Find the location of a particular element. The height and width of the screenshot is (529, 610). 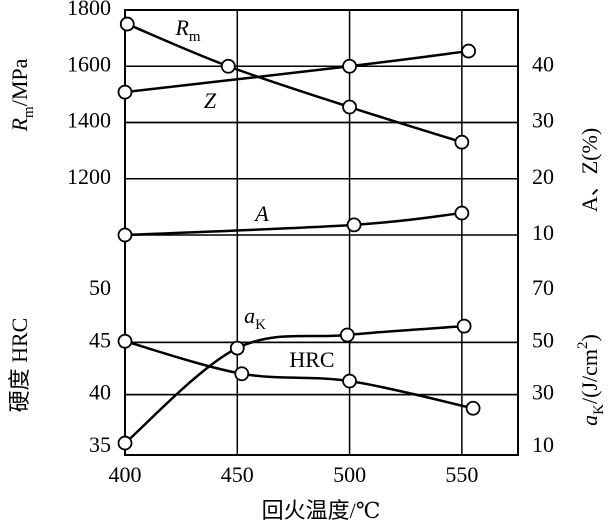

series-name: A is located at coordinates (261, 213).